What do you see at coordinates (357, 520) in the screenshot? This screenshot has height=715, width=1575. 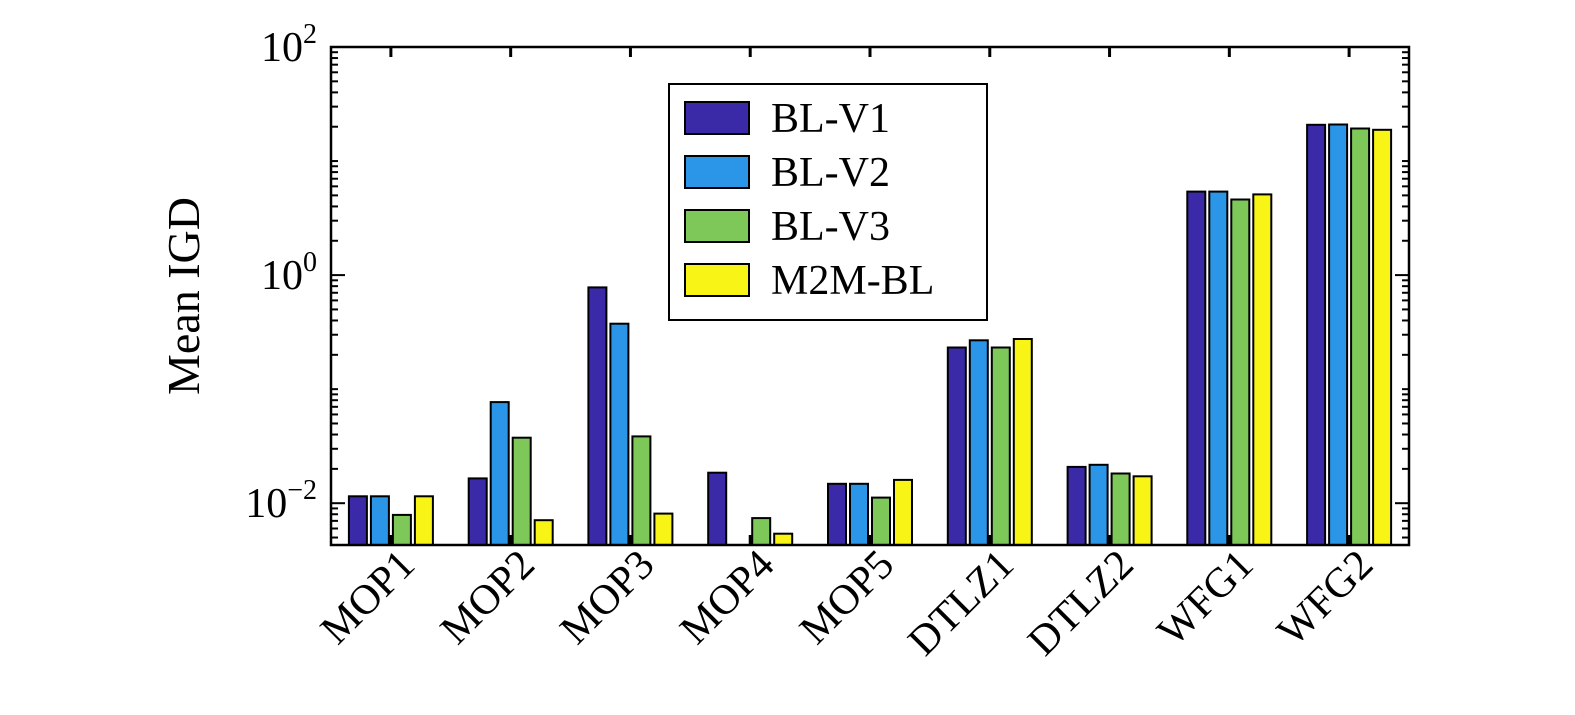 I see `bar-mop1-bl-v1` at bounding box center [357, 520].